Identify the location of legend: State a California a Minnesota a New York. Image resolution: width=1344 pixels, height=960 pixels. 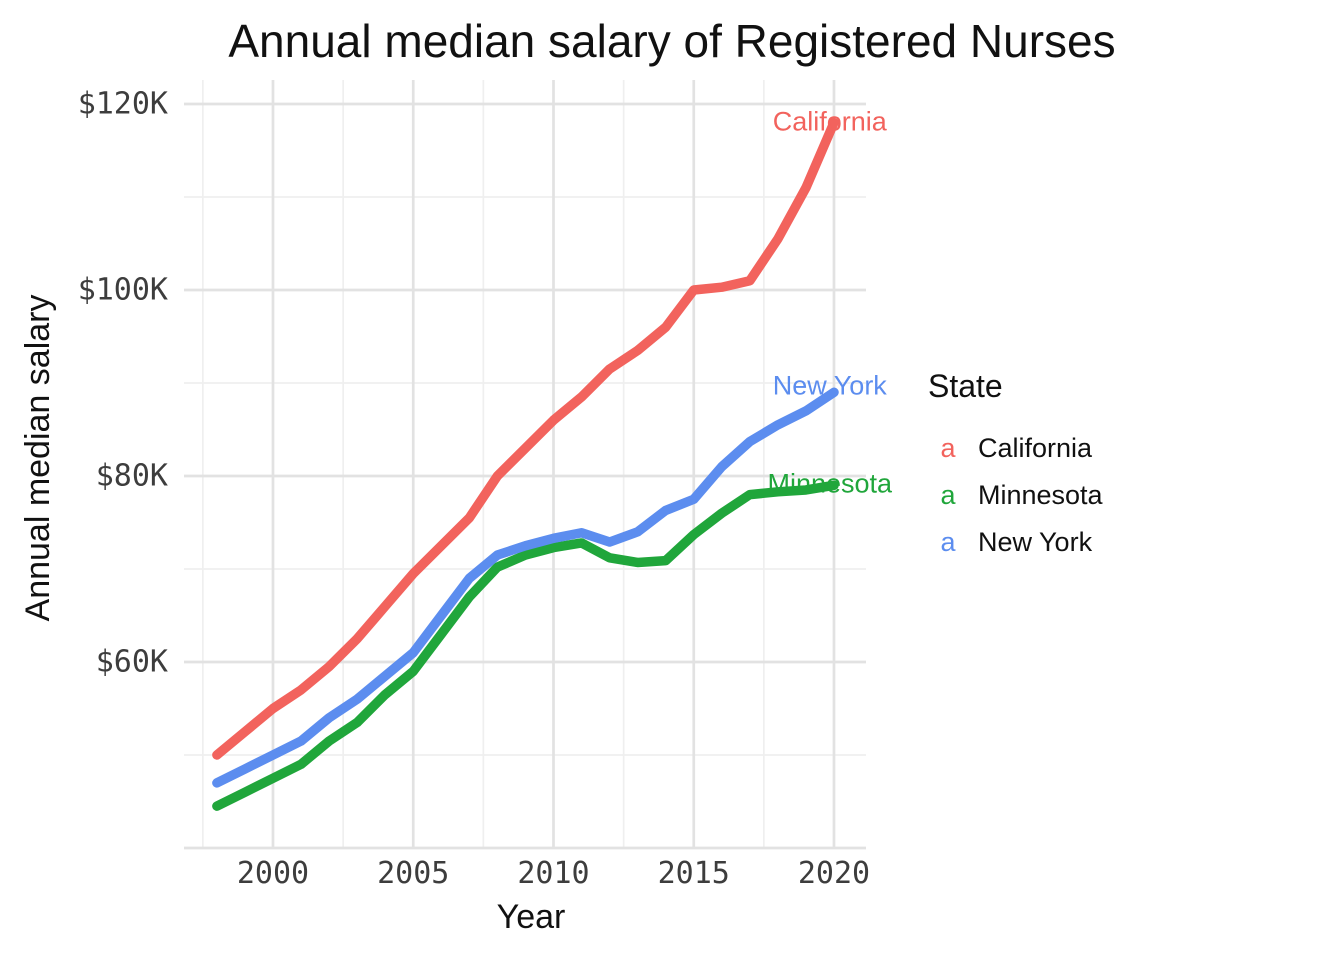
(1015, 467).